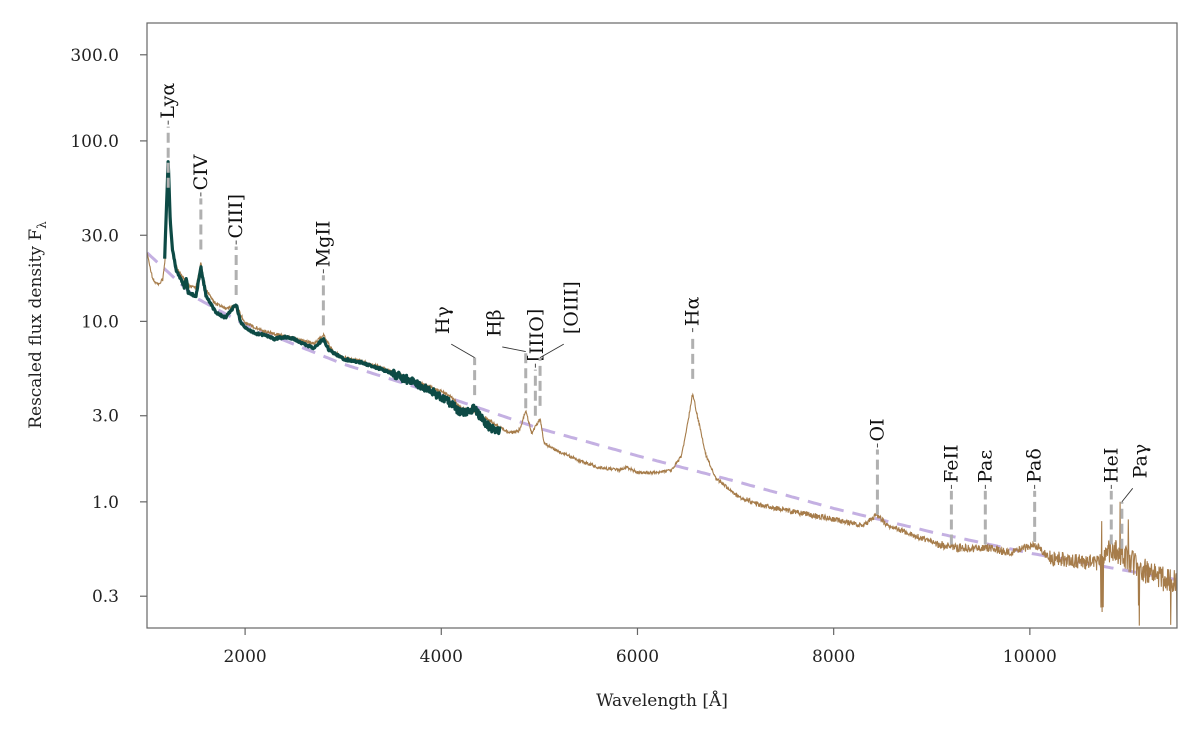 Image resolution: width=1200 pixels, height=743 pixels. I want to click on y-tick-label: 0.3, so click(105, 597).